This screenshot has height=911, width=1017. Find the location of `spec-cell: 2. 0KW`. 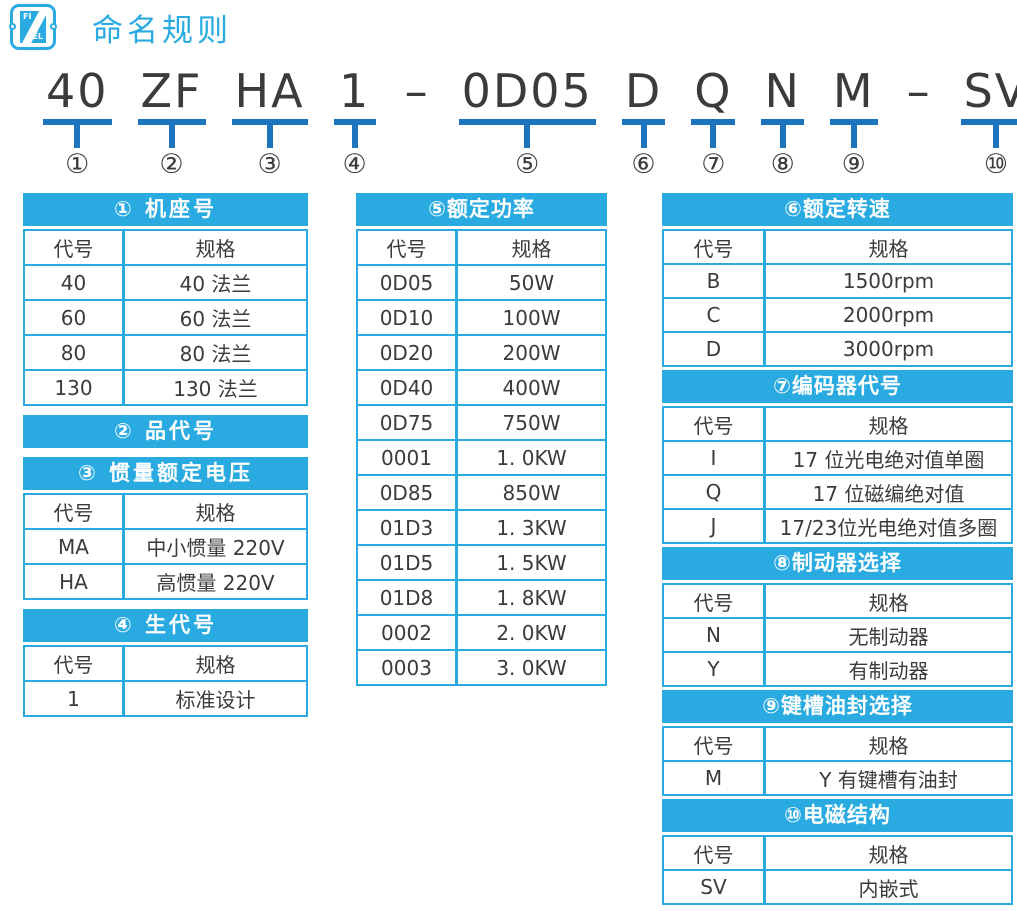

spec-cell: 2. 0KW is located at coordinates (530, 632).